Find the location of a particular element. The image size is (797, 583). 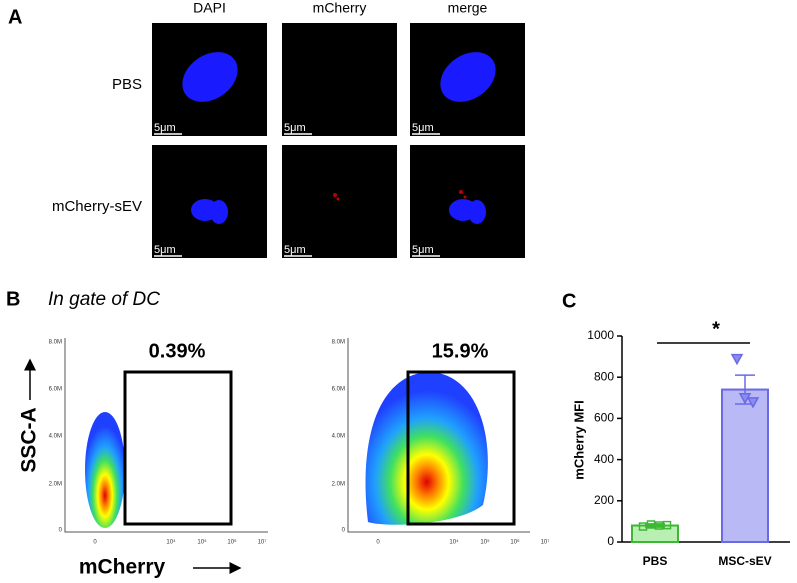

y-tick-label: 1000 is located at coordinates (600, 335).